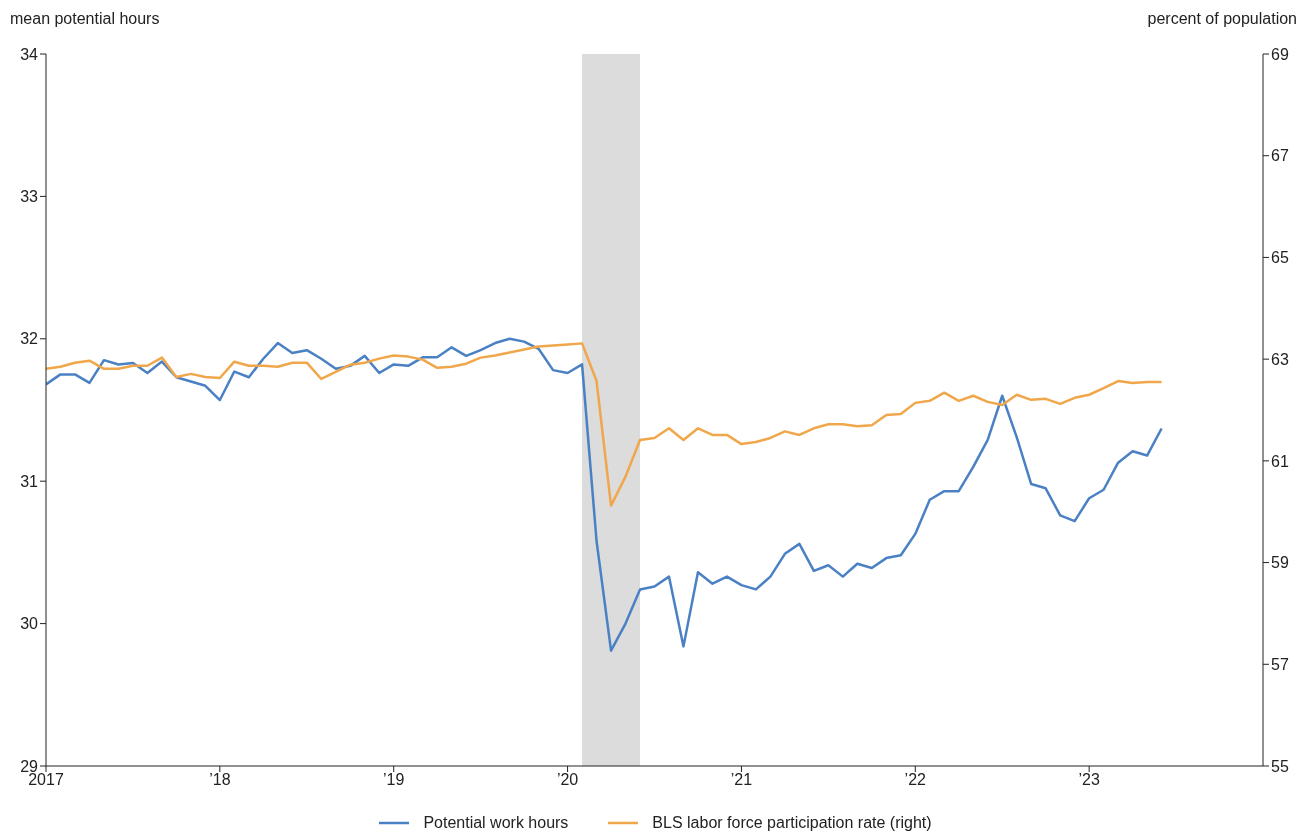 The image size is (1303, 840). What do you see at coordinates (915, 780) in the screenshot?
I see `x-tick-label: ’22` at bounding box center [915, 780].